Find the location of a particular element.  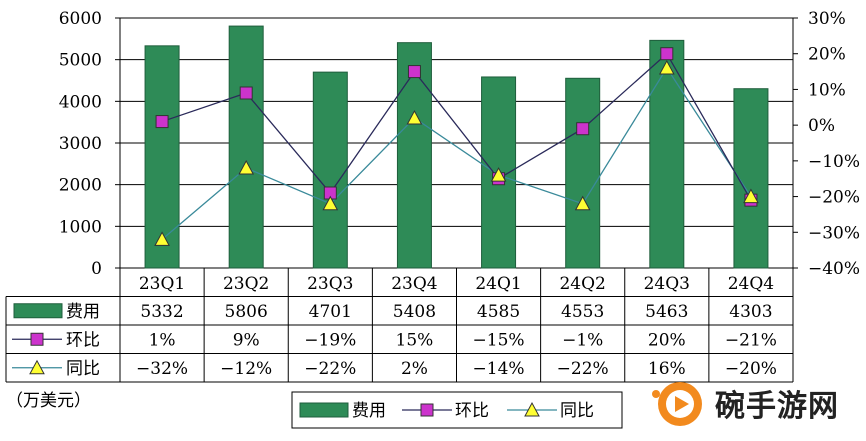

table-cell-value: 5463 is located at coordinates (666, 312).